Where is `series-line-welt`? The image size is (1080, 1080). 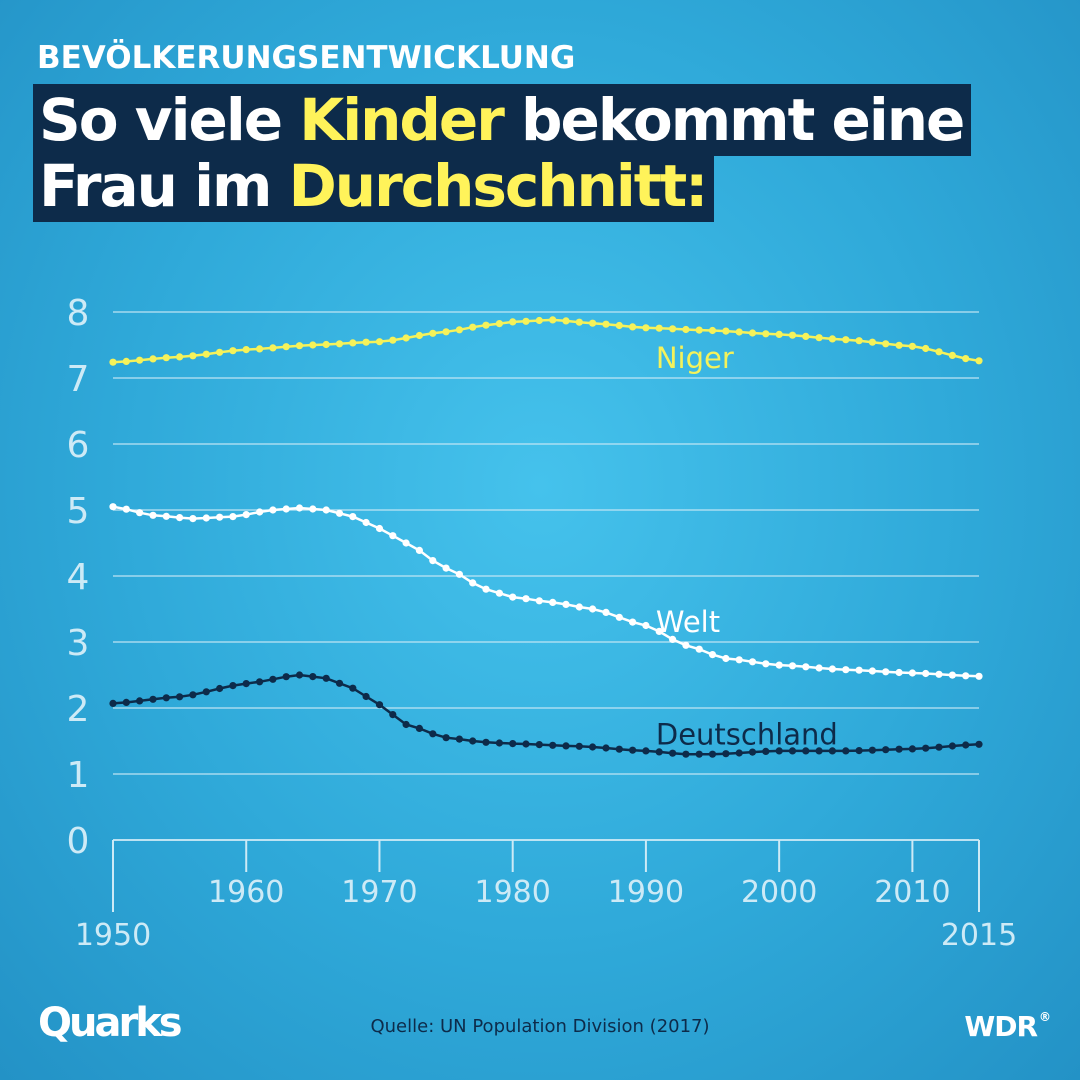 series-line-welt is located at coordinates (546, 591).